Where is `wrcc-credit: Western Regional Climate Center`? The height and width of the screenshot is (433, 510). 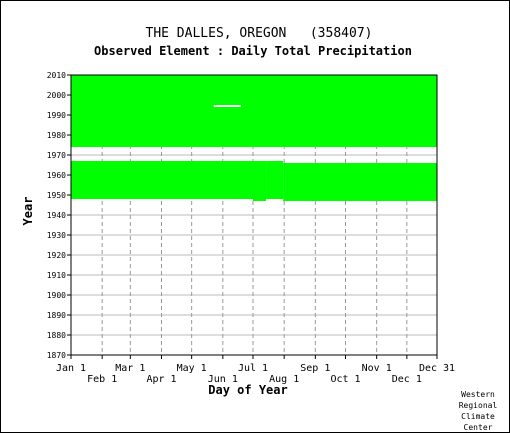 wrcc-credit: Western Regional Climate Center is located at coordinates (478, 411).